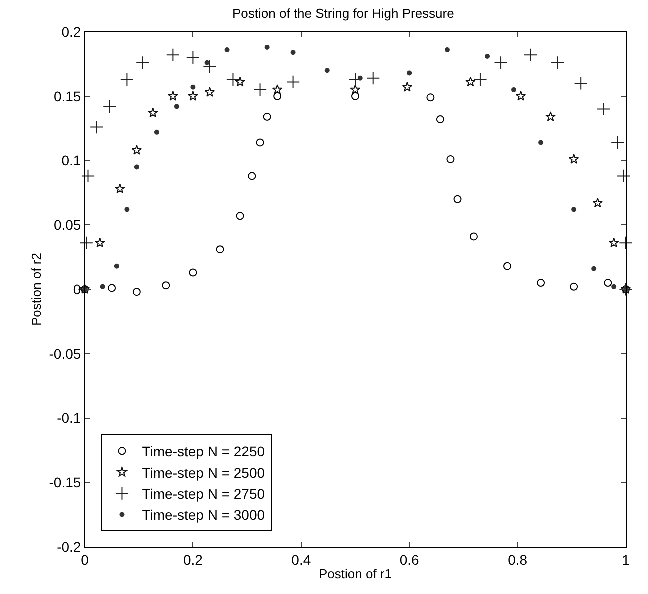  I want to click on x-tick-label: 0.2, so click(193, 560).